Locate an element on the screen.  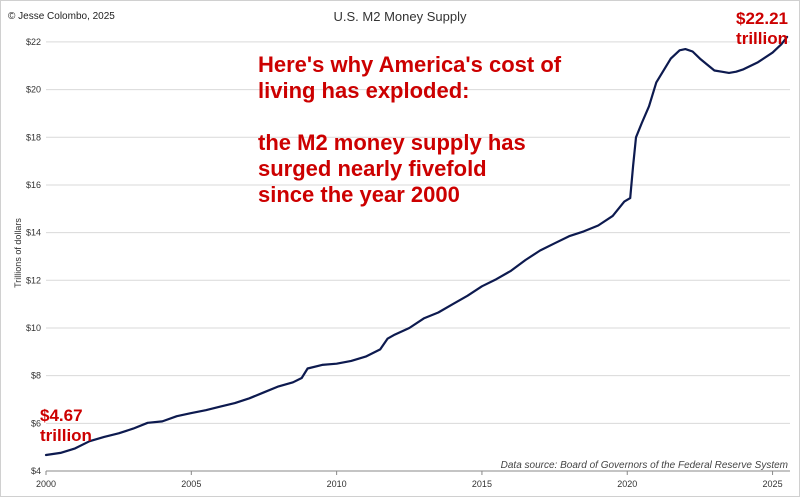
y-tick-label: $18 is located at coordinates (33, 137).